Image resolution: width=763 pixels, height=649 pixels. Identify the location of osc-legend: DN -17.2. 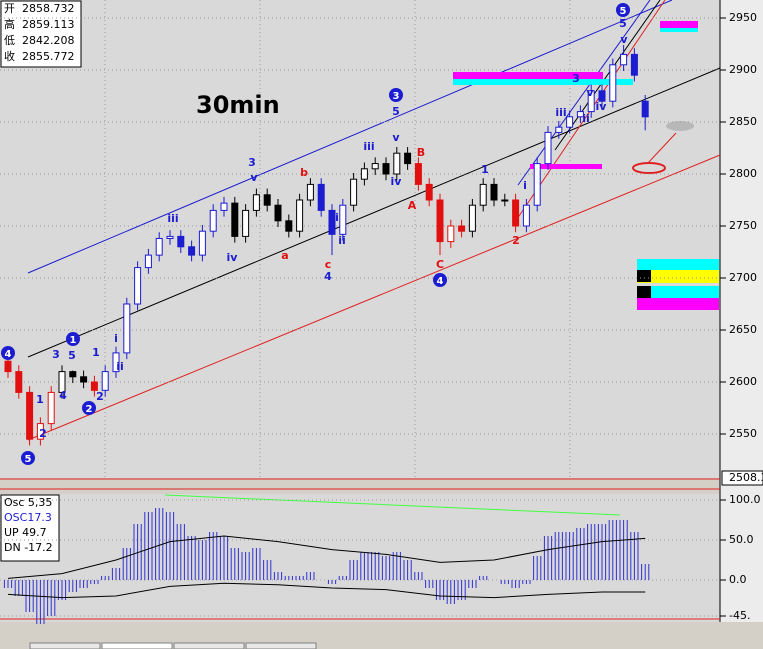
(28, 547).